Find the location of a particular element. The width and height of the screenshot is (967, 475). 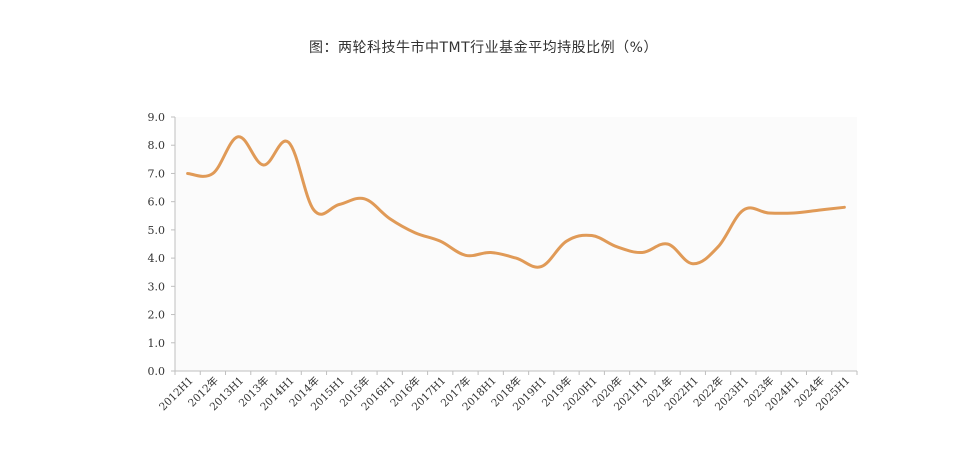

y-tick-label: 1.0 is located at coordinates (157, 343).